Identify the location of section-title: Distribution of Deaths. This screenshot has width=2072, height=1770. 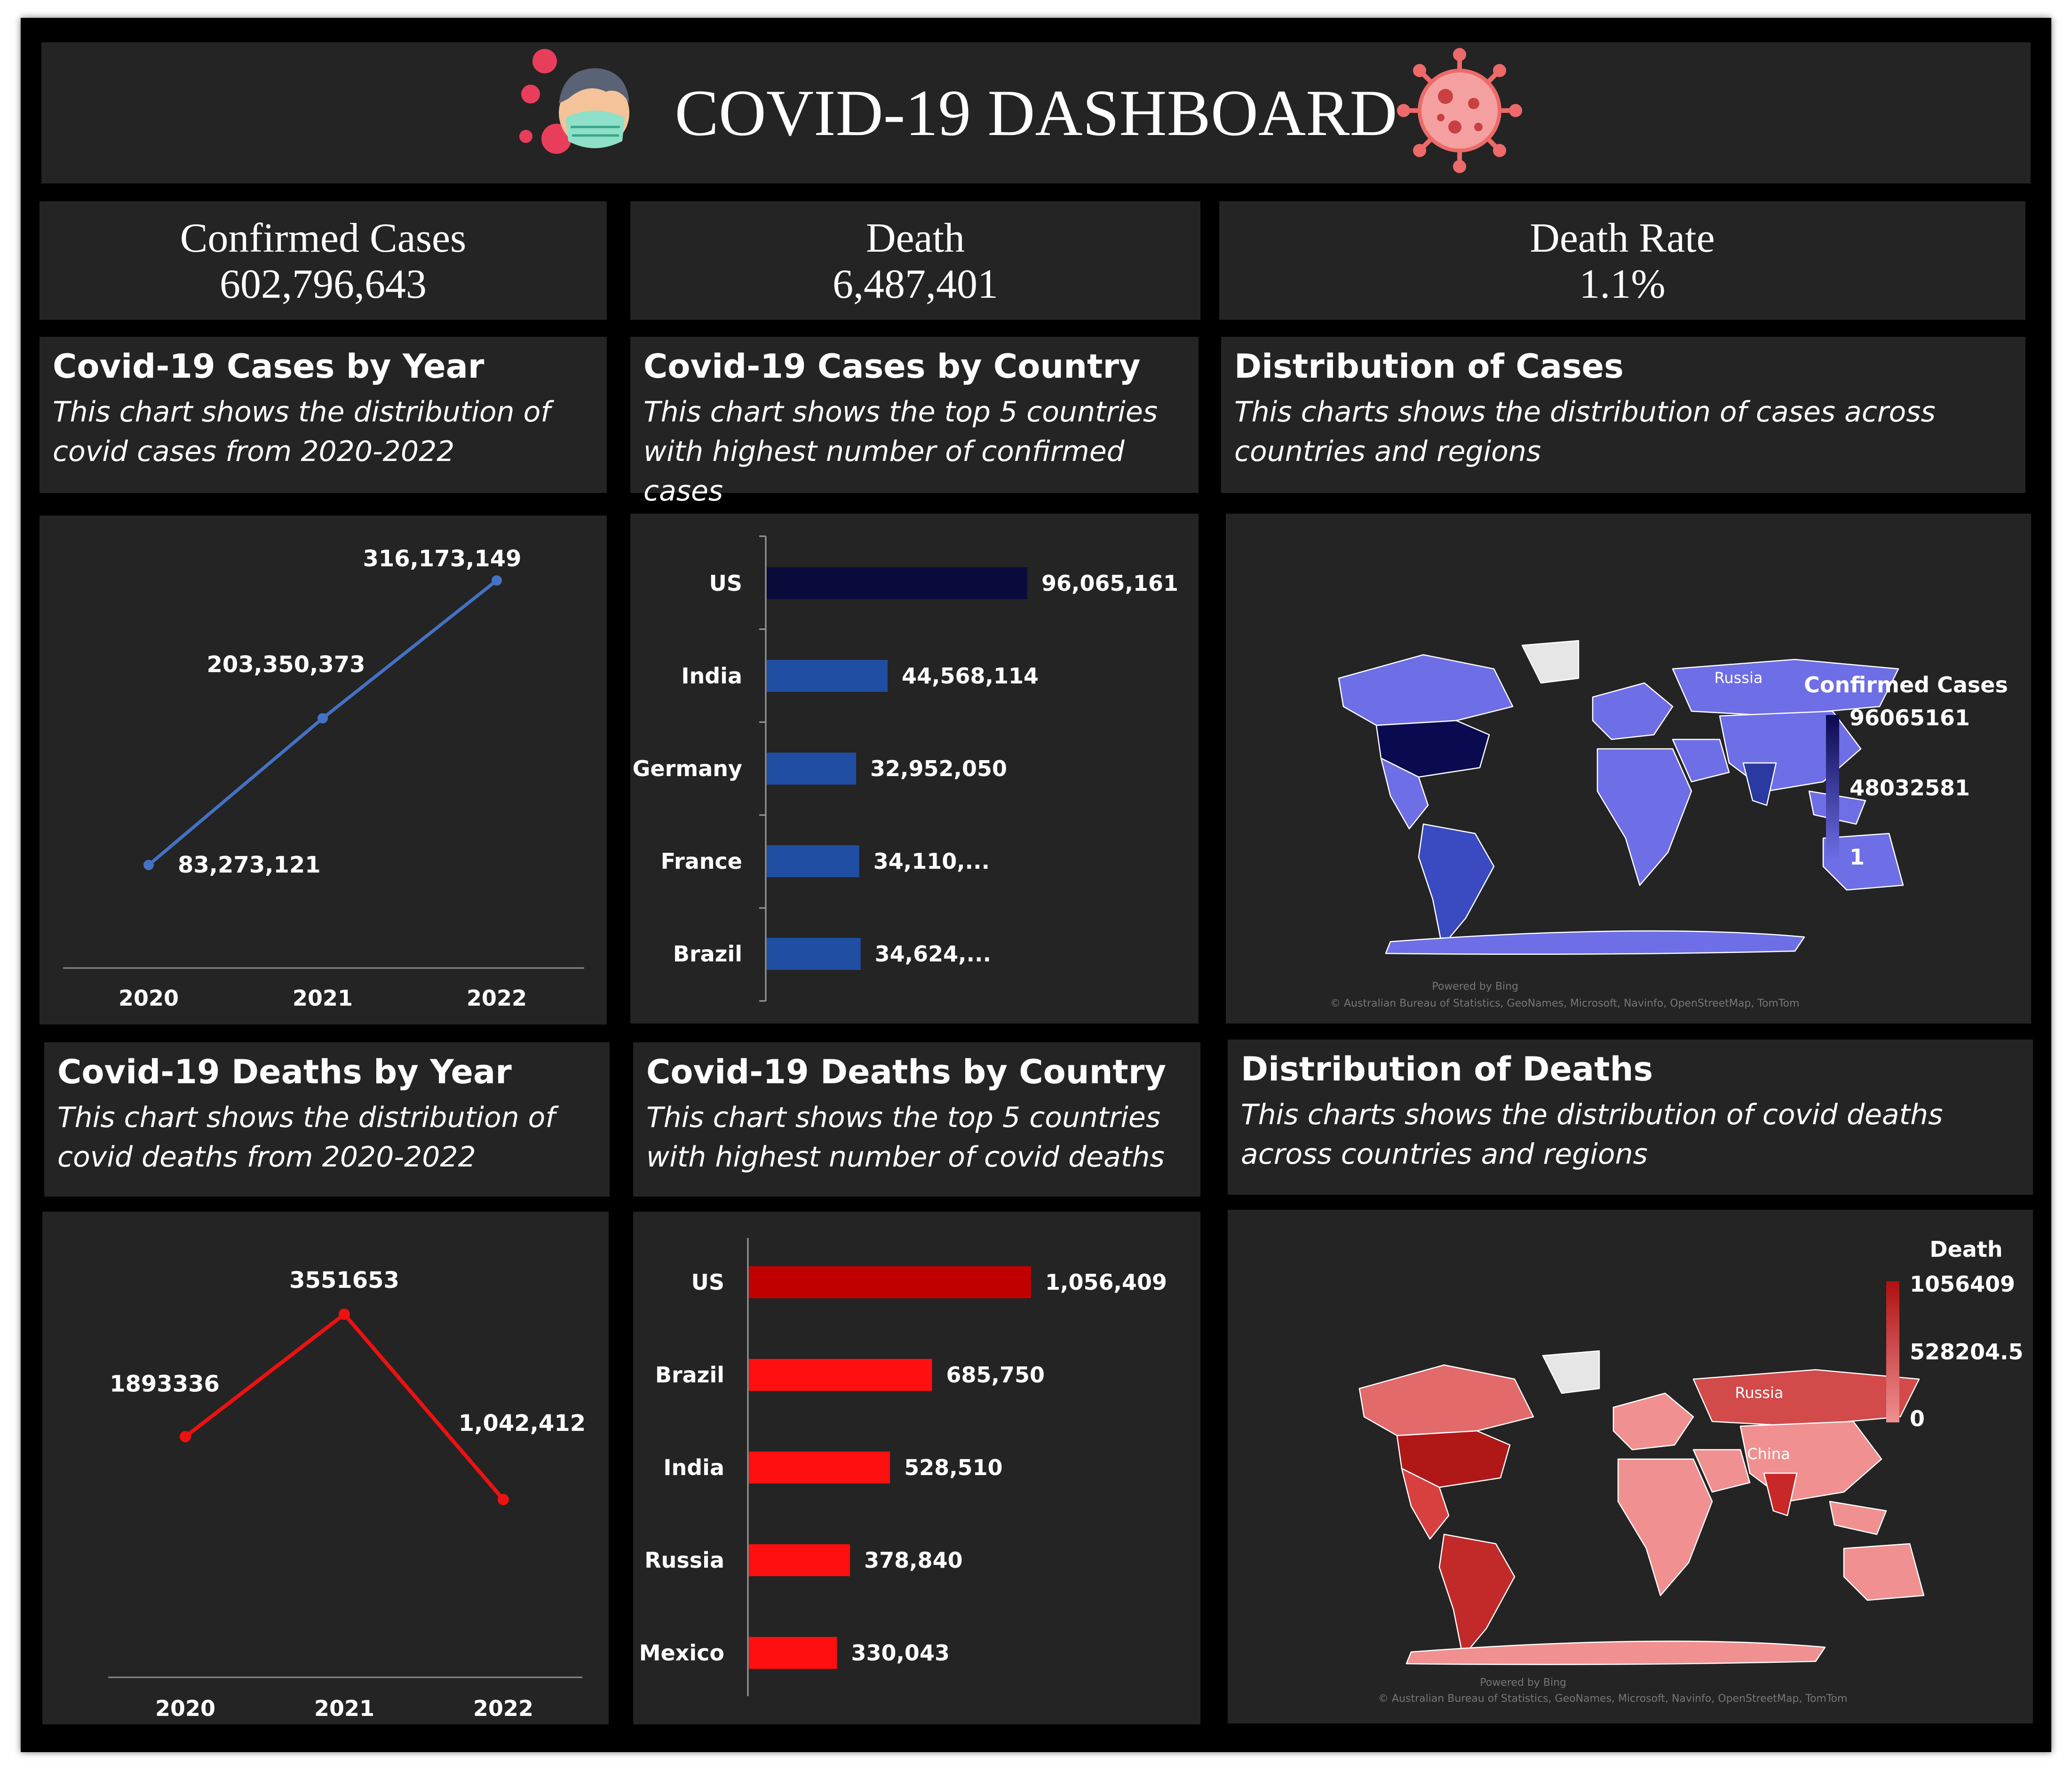
(1447, 1069).